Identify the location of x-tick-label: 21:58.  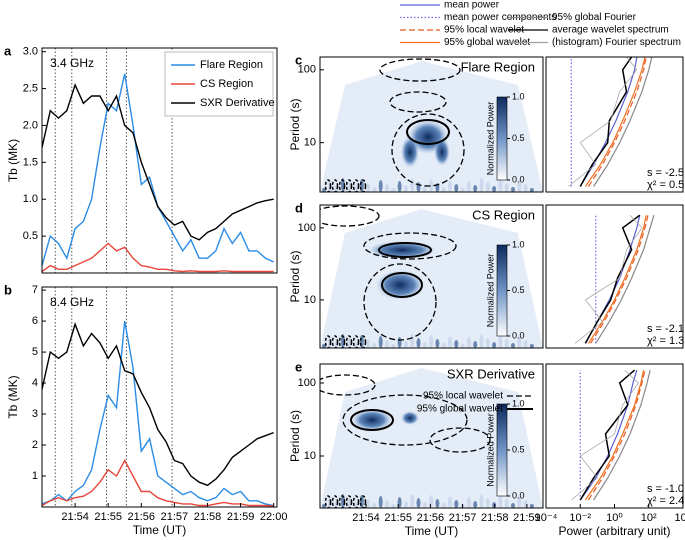
(495, 518).